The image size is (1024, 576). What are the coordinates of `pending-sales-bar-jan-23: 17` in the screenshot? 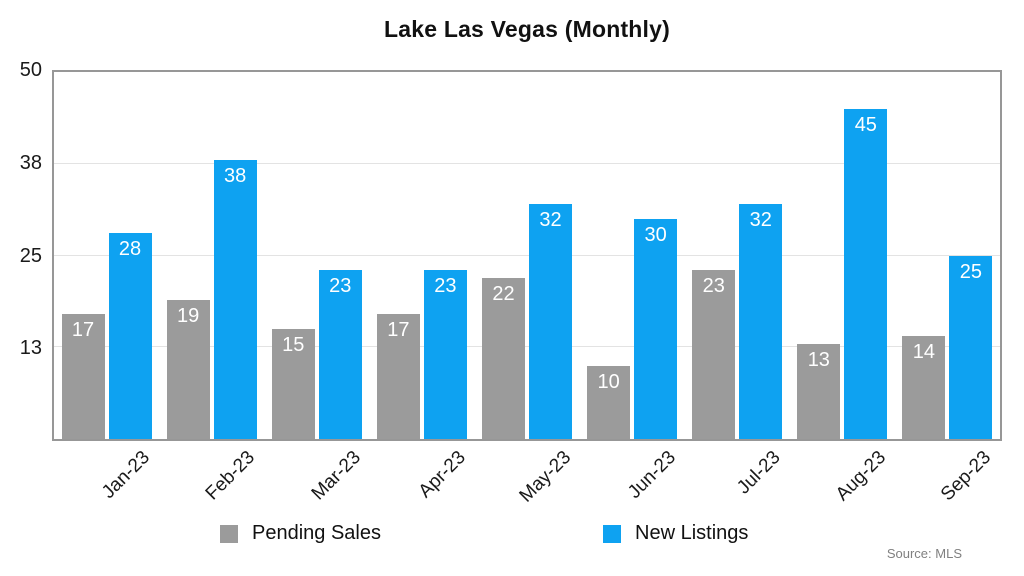 It's located at (83, 376).